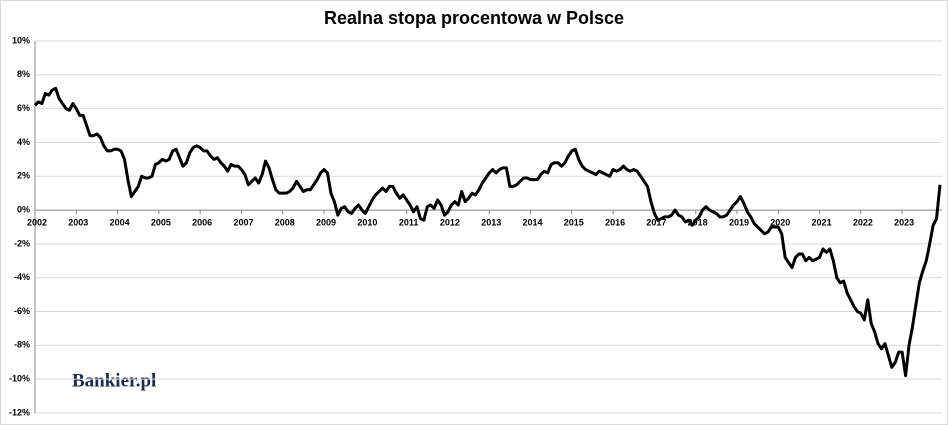 The width and height of the screenshot is (948, 425). Describe the element at coordinates (904, 222) in the screenshot. I see `x-tick-label: 2023` at that location.